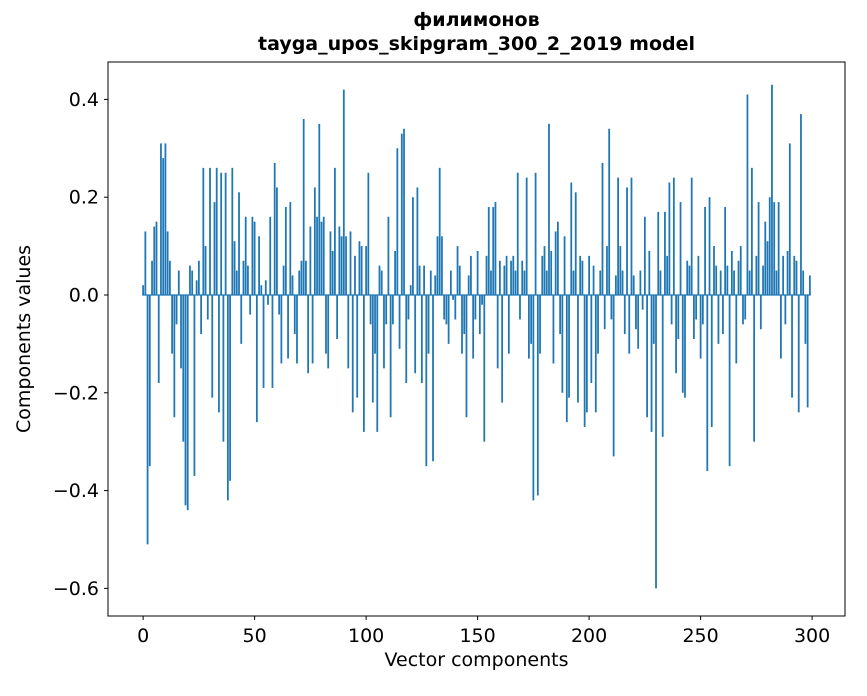 This screenshot has height=696, width=867. What do you see at coordinates (24, 339) in the screenshot?
I see `y-axis-label: Components values` at bounding box center [24, 339].